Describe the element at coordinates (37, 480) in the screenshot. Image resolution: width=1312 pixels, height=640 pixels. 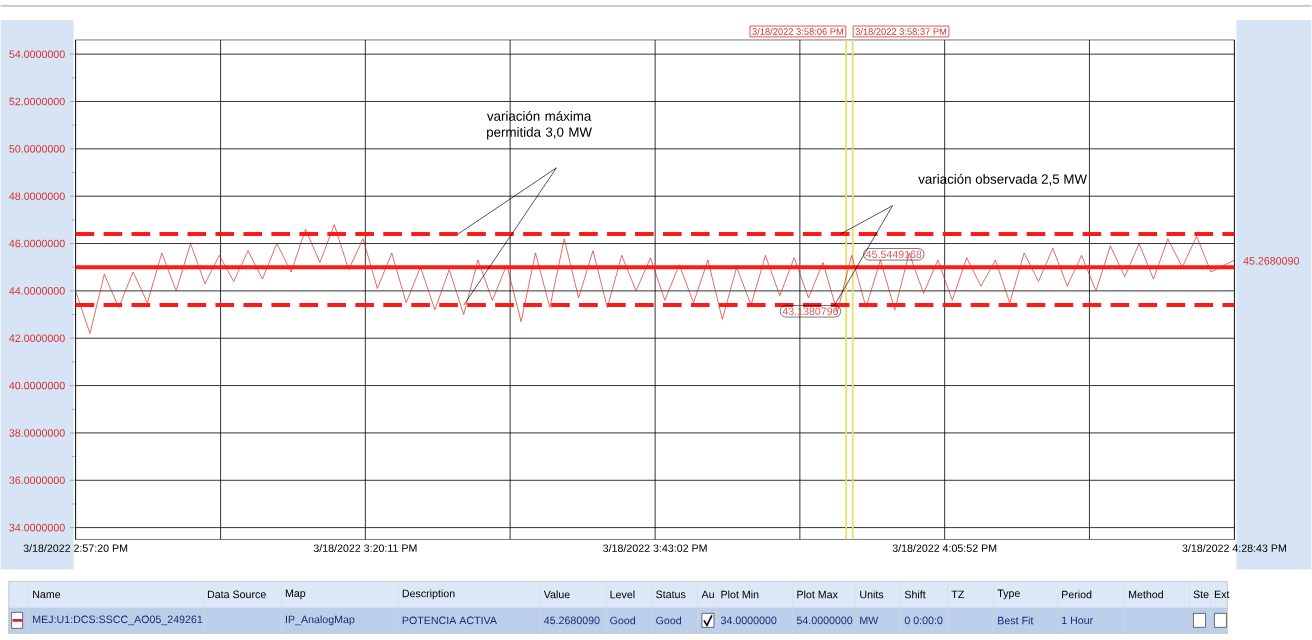
I see `y-tick-label: 36.0000000` at that location.